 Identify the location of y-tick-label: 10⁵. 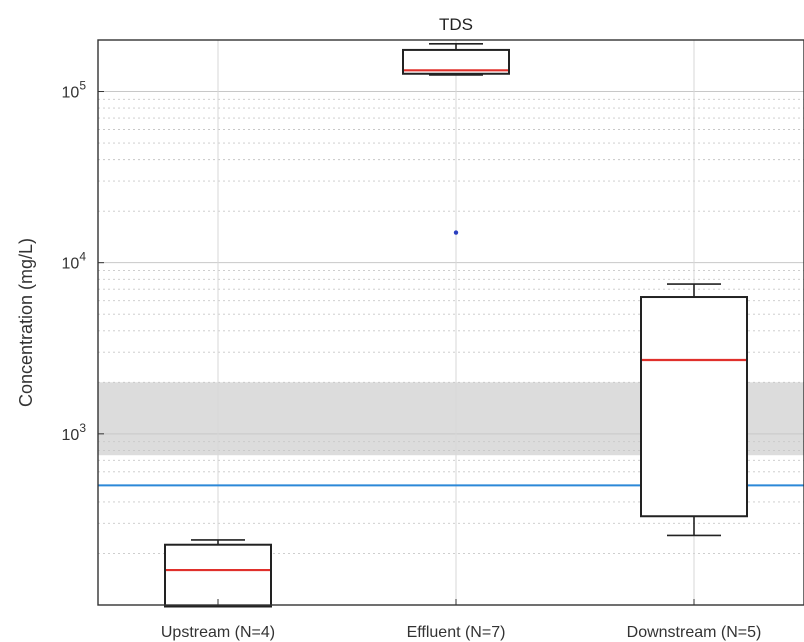
(74, 90).